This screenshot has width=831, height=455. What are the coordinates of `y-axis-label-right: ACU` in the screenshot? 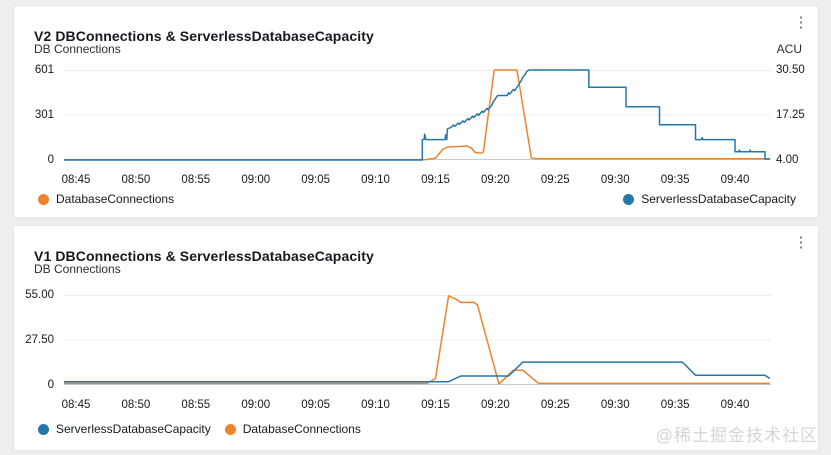 It's located at (789, 49).